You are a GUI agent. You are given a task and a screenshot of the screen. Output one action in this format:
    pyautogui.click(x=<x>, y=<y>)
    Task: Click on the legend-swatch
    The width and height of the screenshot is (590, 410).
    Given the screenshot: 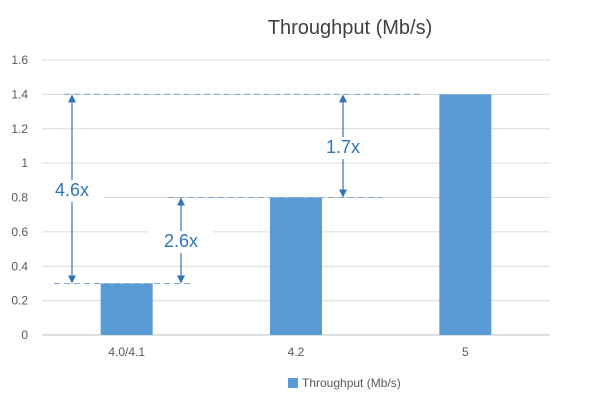 What is the action you would take?
    pyautogui.click(x=293, y=383)
    